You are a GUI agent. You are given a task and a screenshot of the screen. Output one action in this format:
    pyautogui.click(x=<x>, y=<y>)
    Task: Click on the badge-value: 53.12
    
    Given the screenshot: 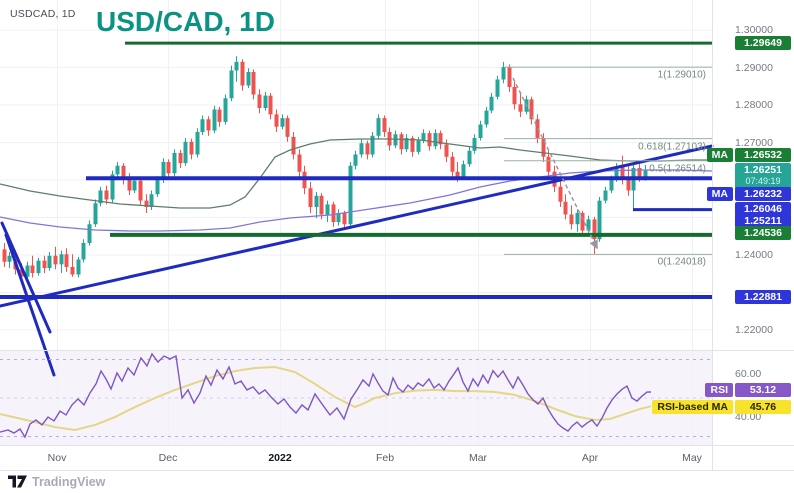 What is the action you would take?
    pyautogui.click(x=763, y=390)
    